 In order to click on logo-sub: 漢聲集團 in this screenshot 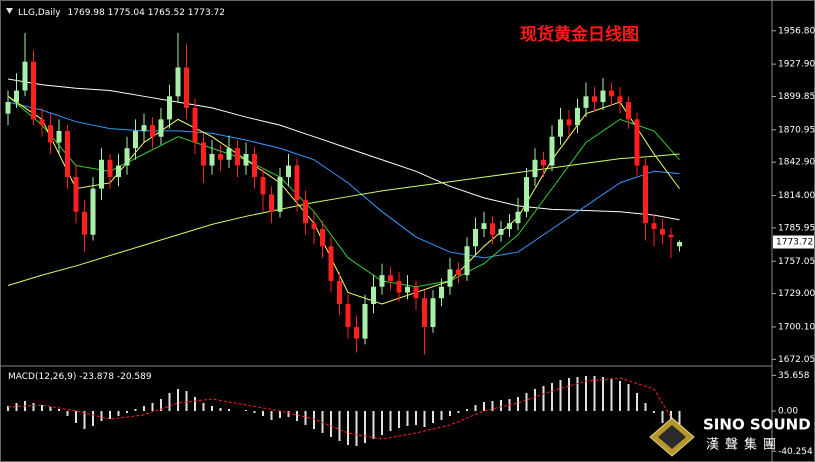, I will do `click(744, 445)`.